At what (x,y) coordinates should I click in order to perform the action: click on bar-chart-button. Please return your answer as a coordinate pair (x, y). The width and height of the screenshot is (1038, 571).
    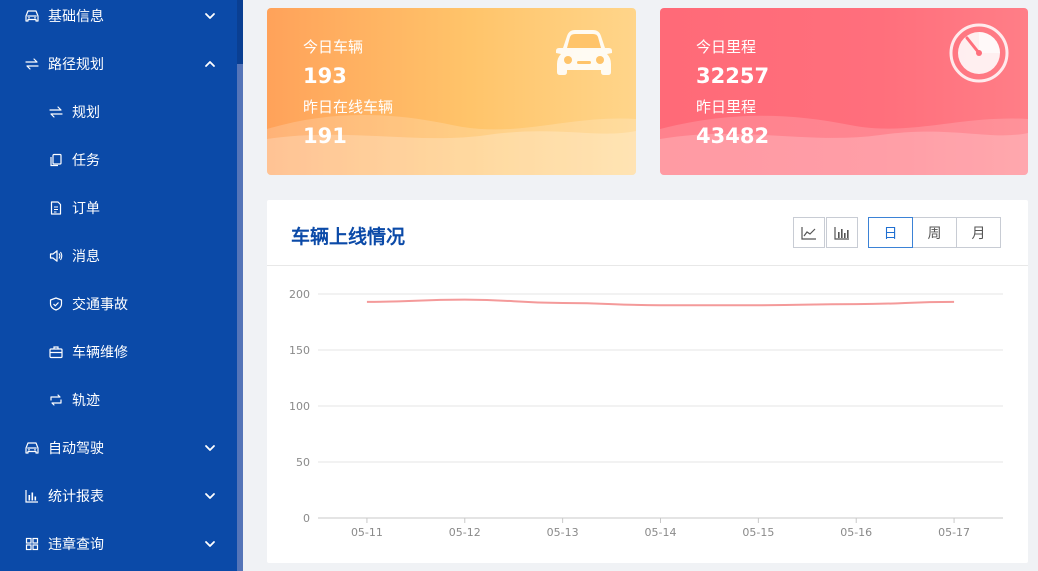
    Looking at the image, I should click on (842, 232).